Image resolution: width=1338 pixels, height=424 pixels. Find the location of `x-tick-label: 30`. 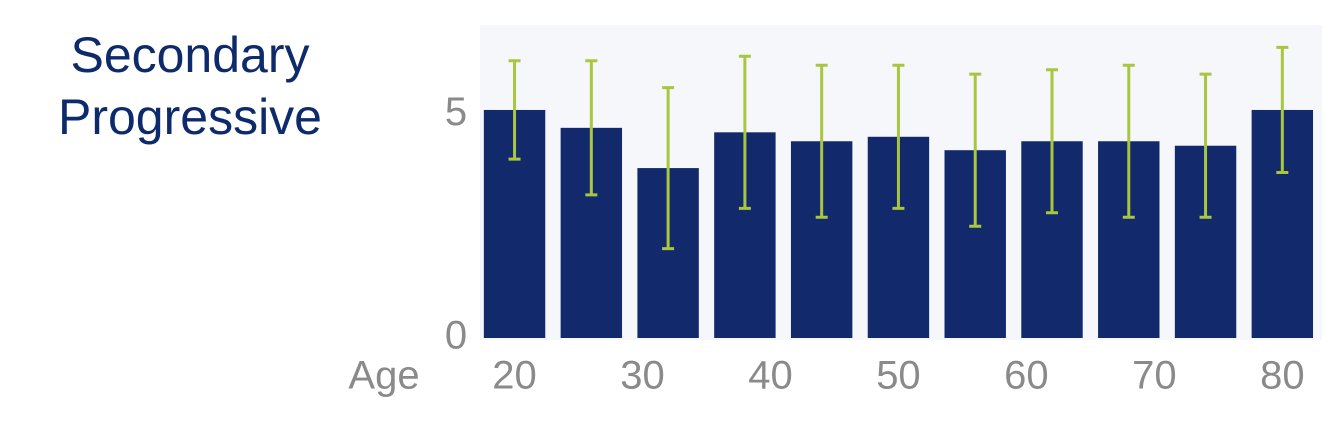

x-tick-label: 30 is located at coordinates (642, 376).